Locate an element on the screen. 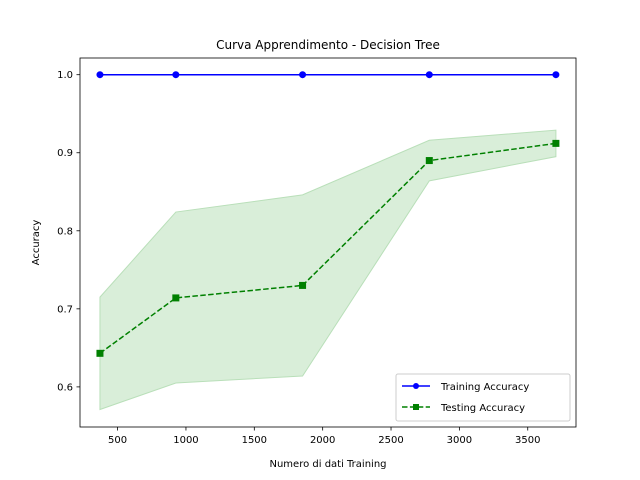  y-tick-label: 0.7 is located at coordinates (65, 309).